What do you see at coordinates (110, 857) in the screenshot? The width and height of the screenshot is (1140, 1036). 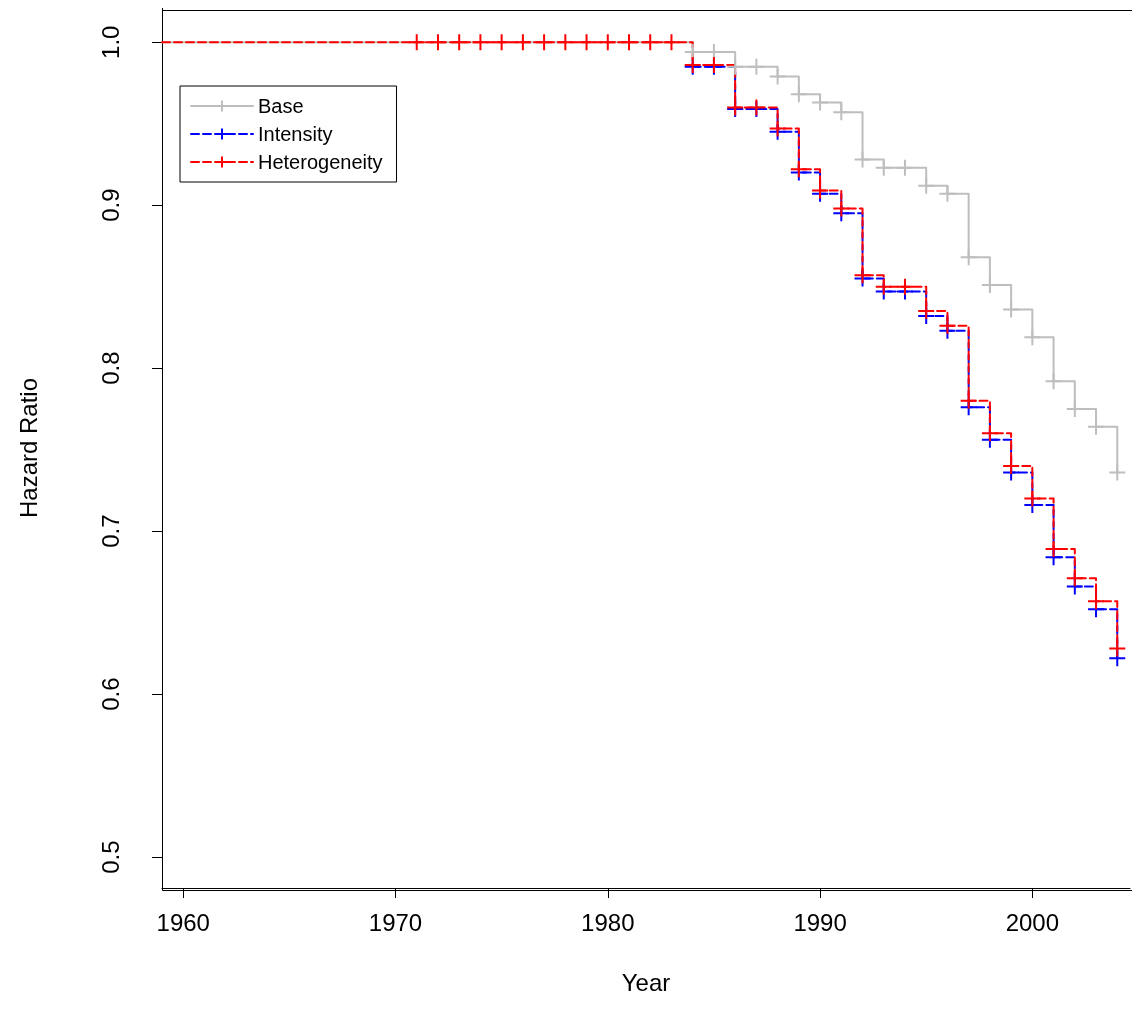 I see `y-tick-label: 0.5` at bounding box center [110, 857].